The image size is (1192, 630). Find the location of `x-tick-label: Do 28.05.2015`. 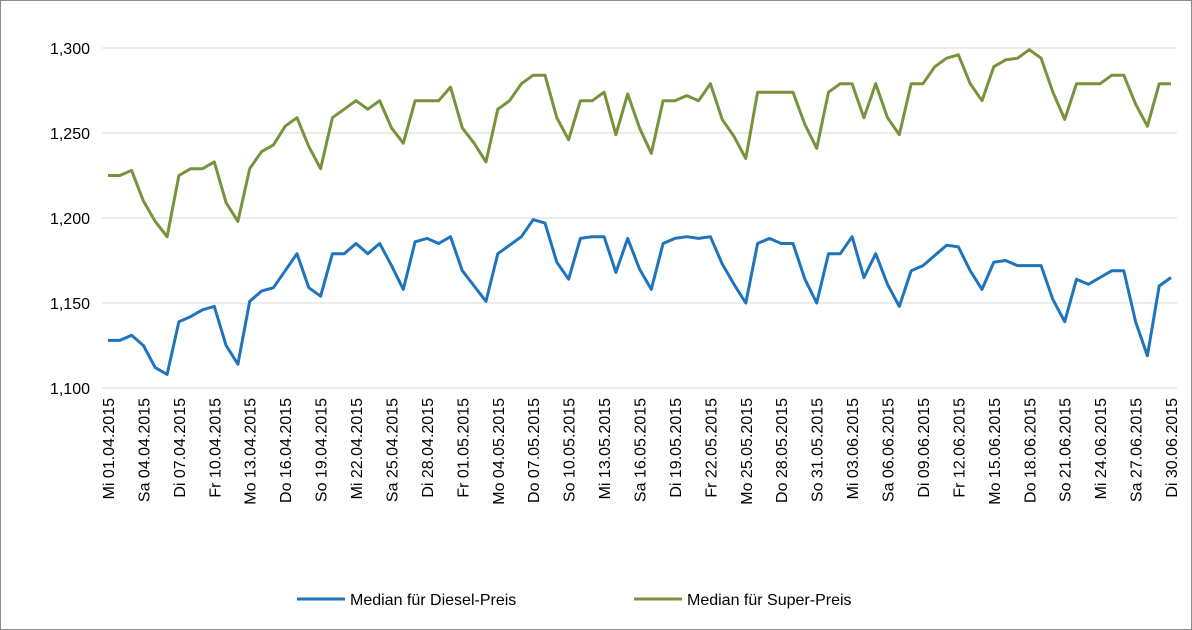

x-tick-label: Do 28.05.2015 is located at coordinates (782, 450).